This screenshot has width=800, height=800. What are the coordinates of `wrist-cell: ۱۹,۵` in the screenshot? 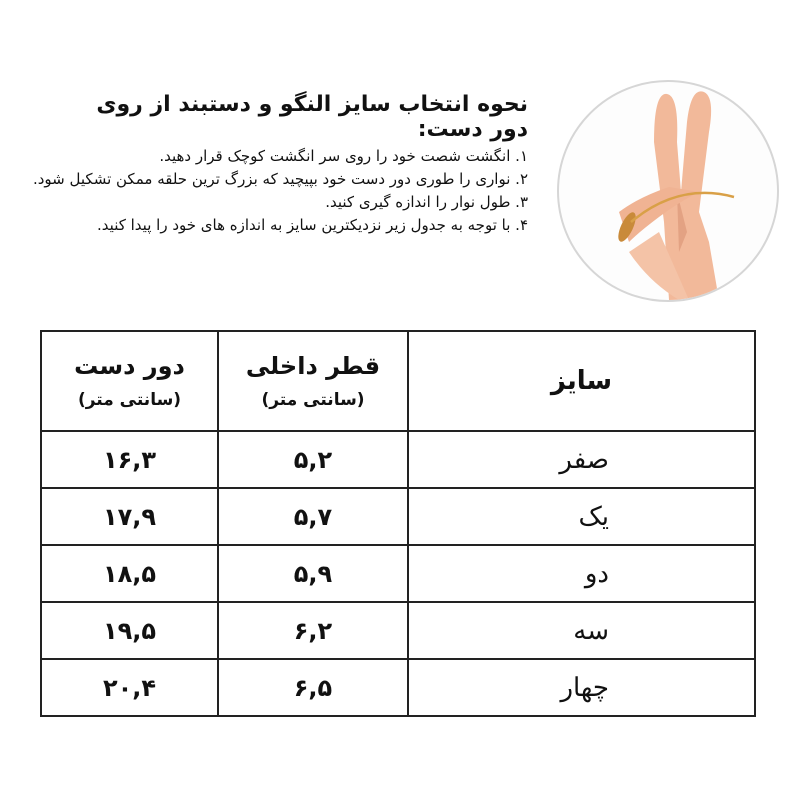 It's located at (129, 630).